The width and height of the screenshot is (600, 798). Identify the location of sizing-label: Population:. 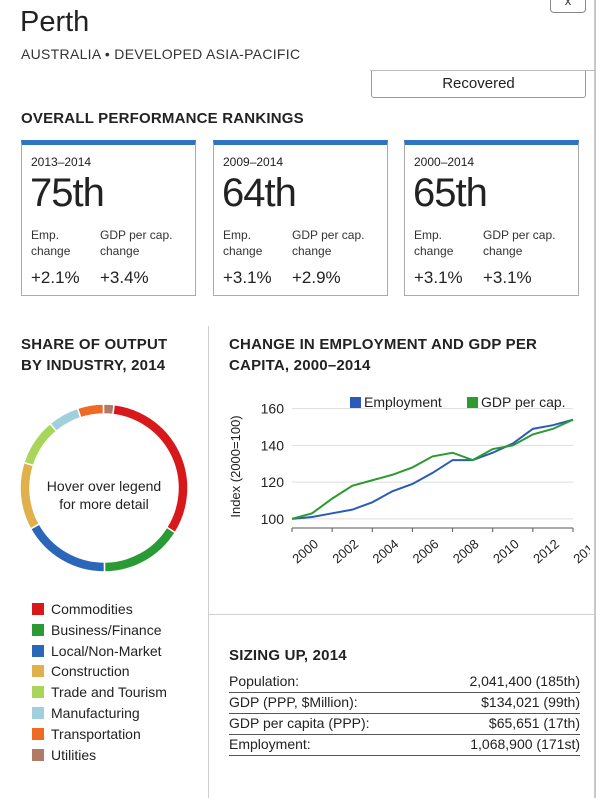
(264, 681).